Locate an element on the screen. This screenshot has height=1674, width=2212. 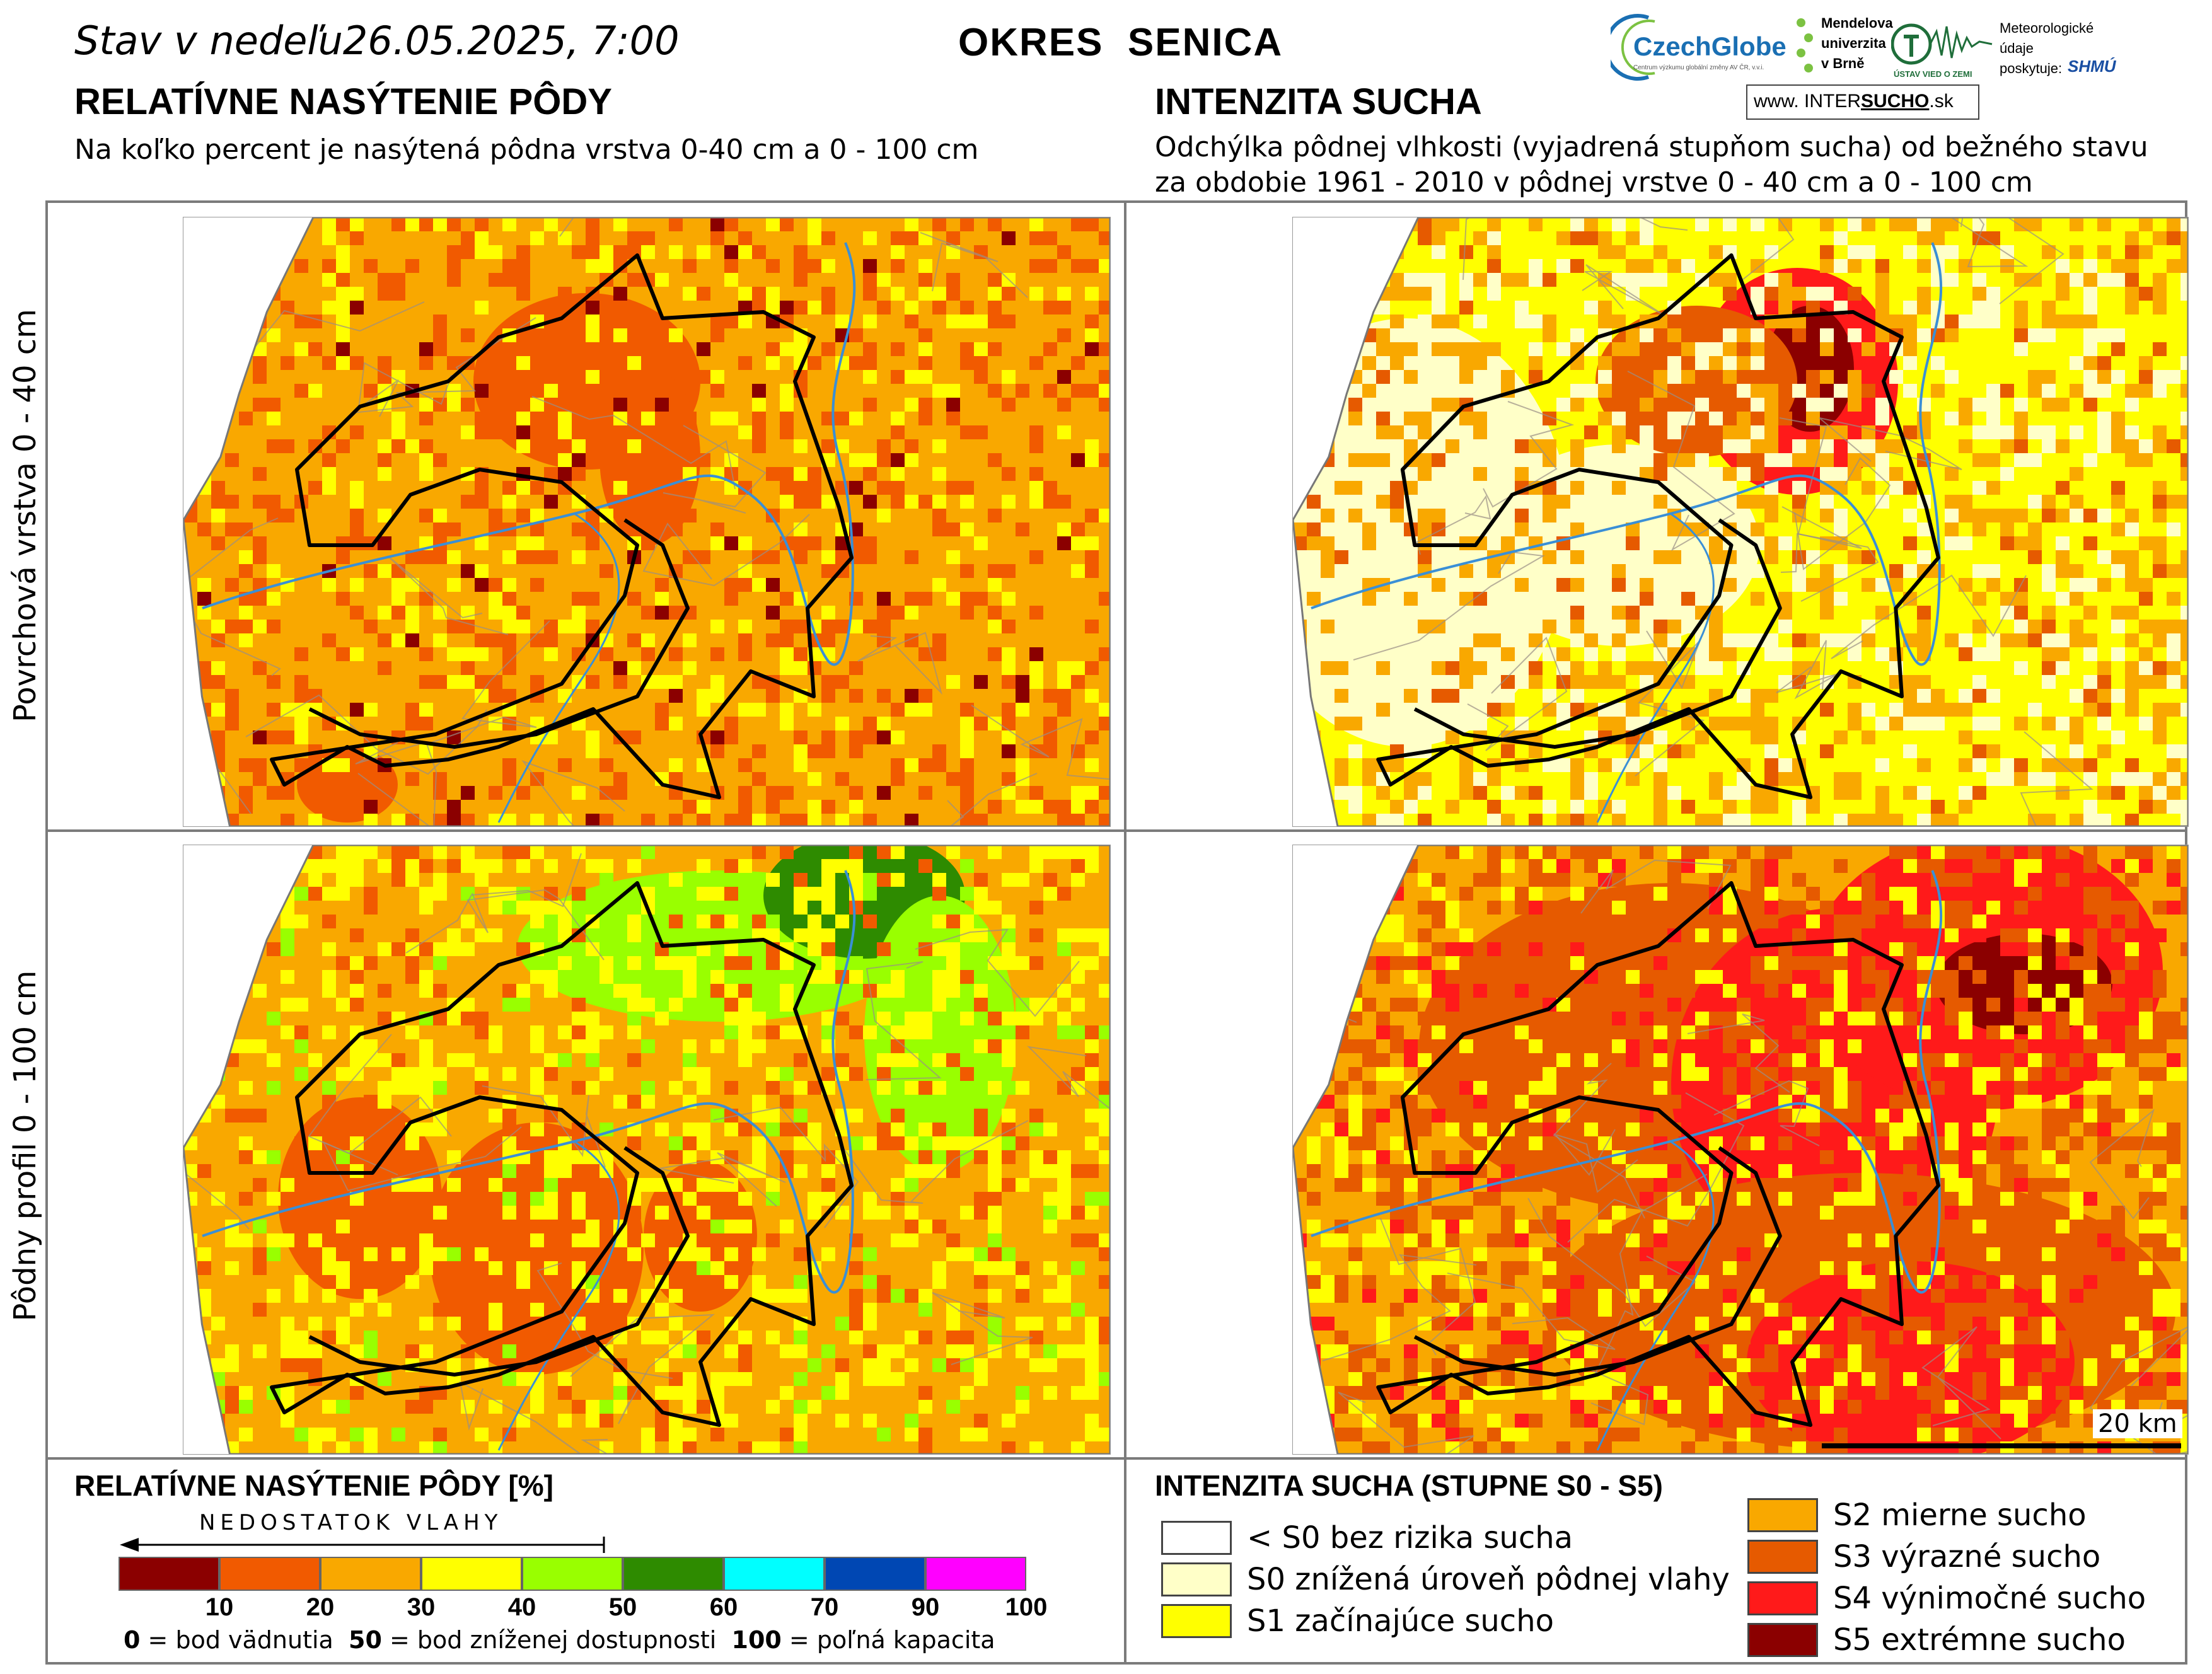
scale-tick-20: 20 is located at coordinates (320, 1607).